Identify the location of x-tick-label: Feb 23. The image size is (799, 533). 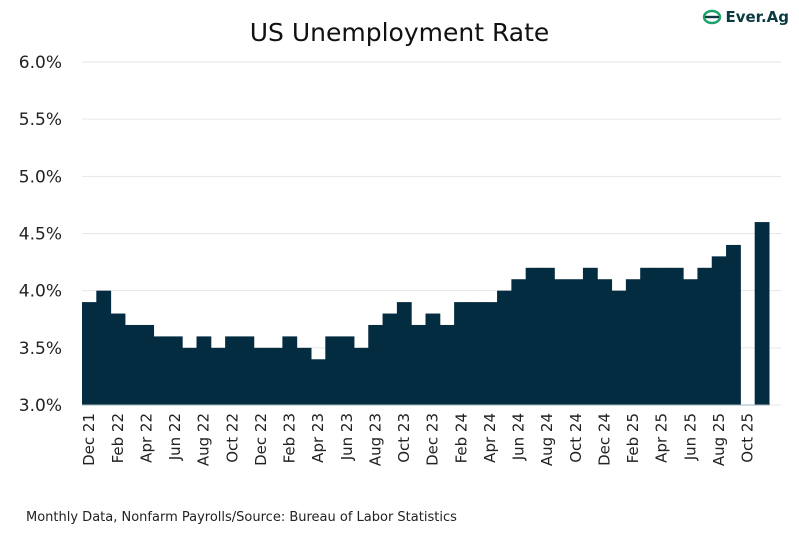
(290, 438).